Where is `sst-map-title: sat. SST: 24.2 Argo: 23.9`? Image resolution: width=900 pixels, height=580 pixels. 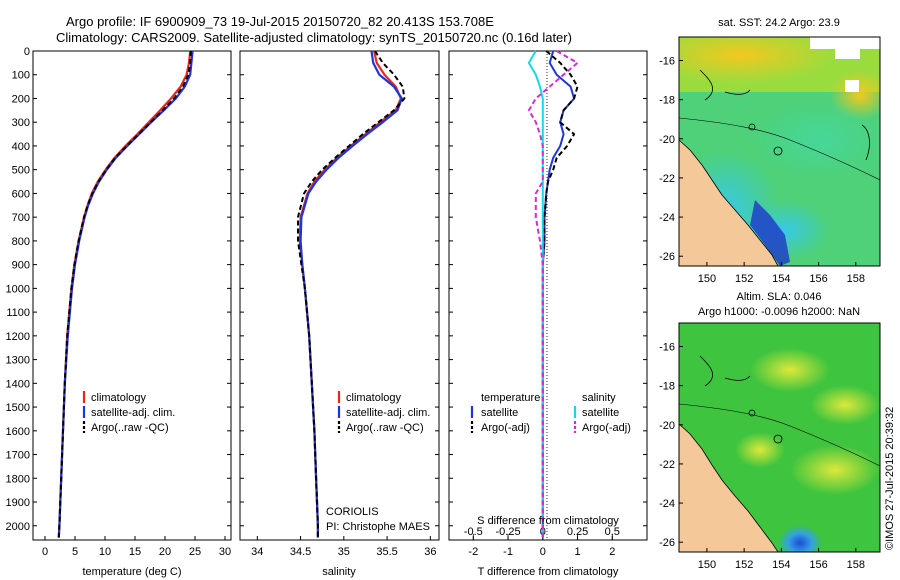
sst-map-title: sat. SST: 24.2 Argo: 23.9 is located at coordinates (779, 23).